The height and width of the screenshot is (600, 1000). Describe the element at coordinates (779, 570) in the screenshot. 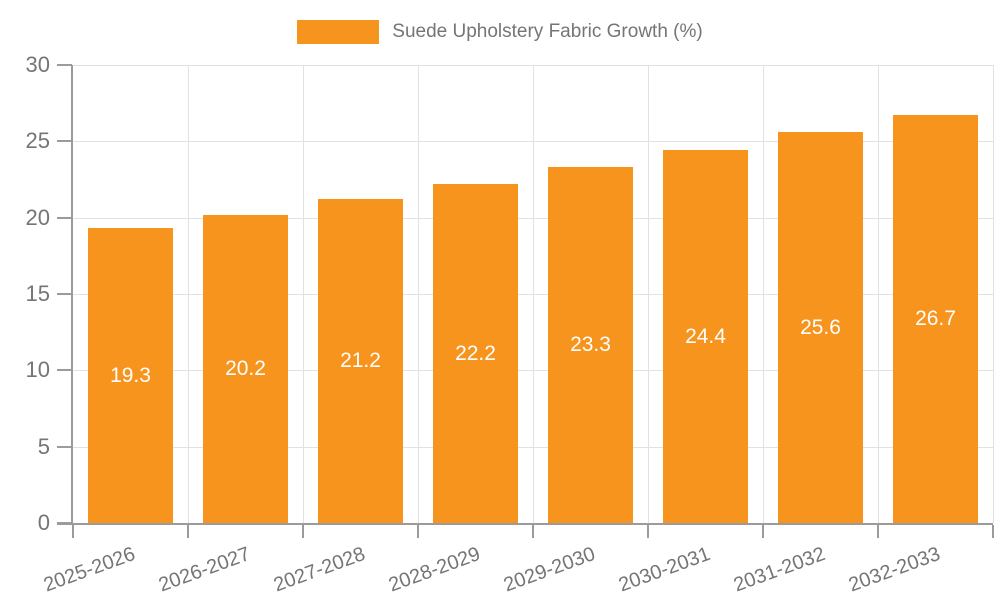

I see `x-axis-category-label: 2031-2032` at that location.